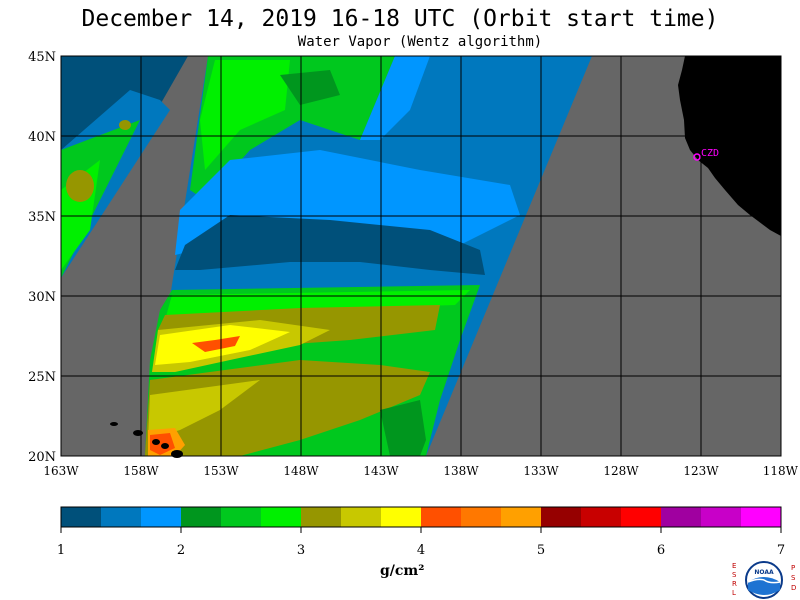 This screenshot has height=600, width=800. Describe the element at coordinates (781, 550) in the screenshot. I see `colorbar-tick-label: 7` at that location.